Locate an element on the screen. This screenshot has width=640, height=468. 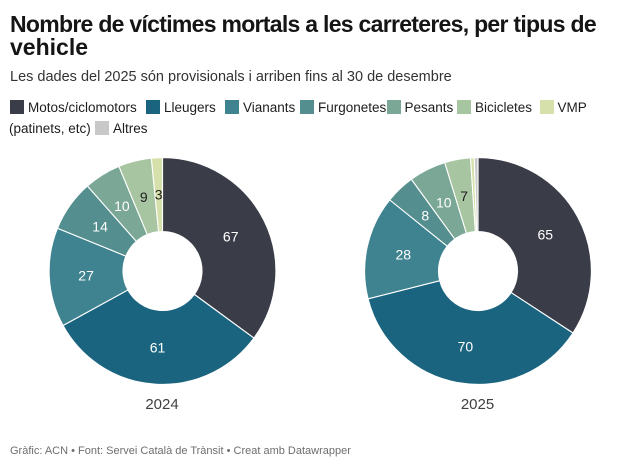
svg-text: 7 is located at coordinates (464, 196).